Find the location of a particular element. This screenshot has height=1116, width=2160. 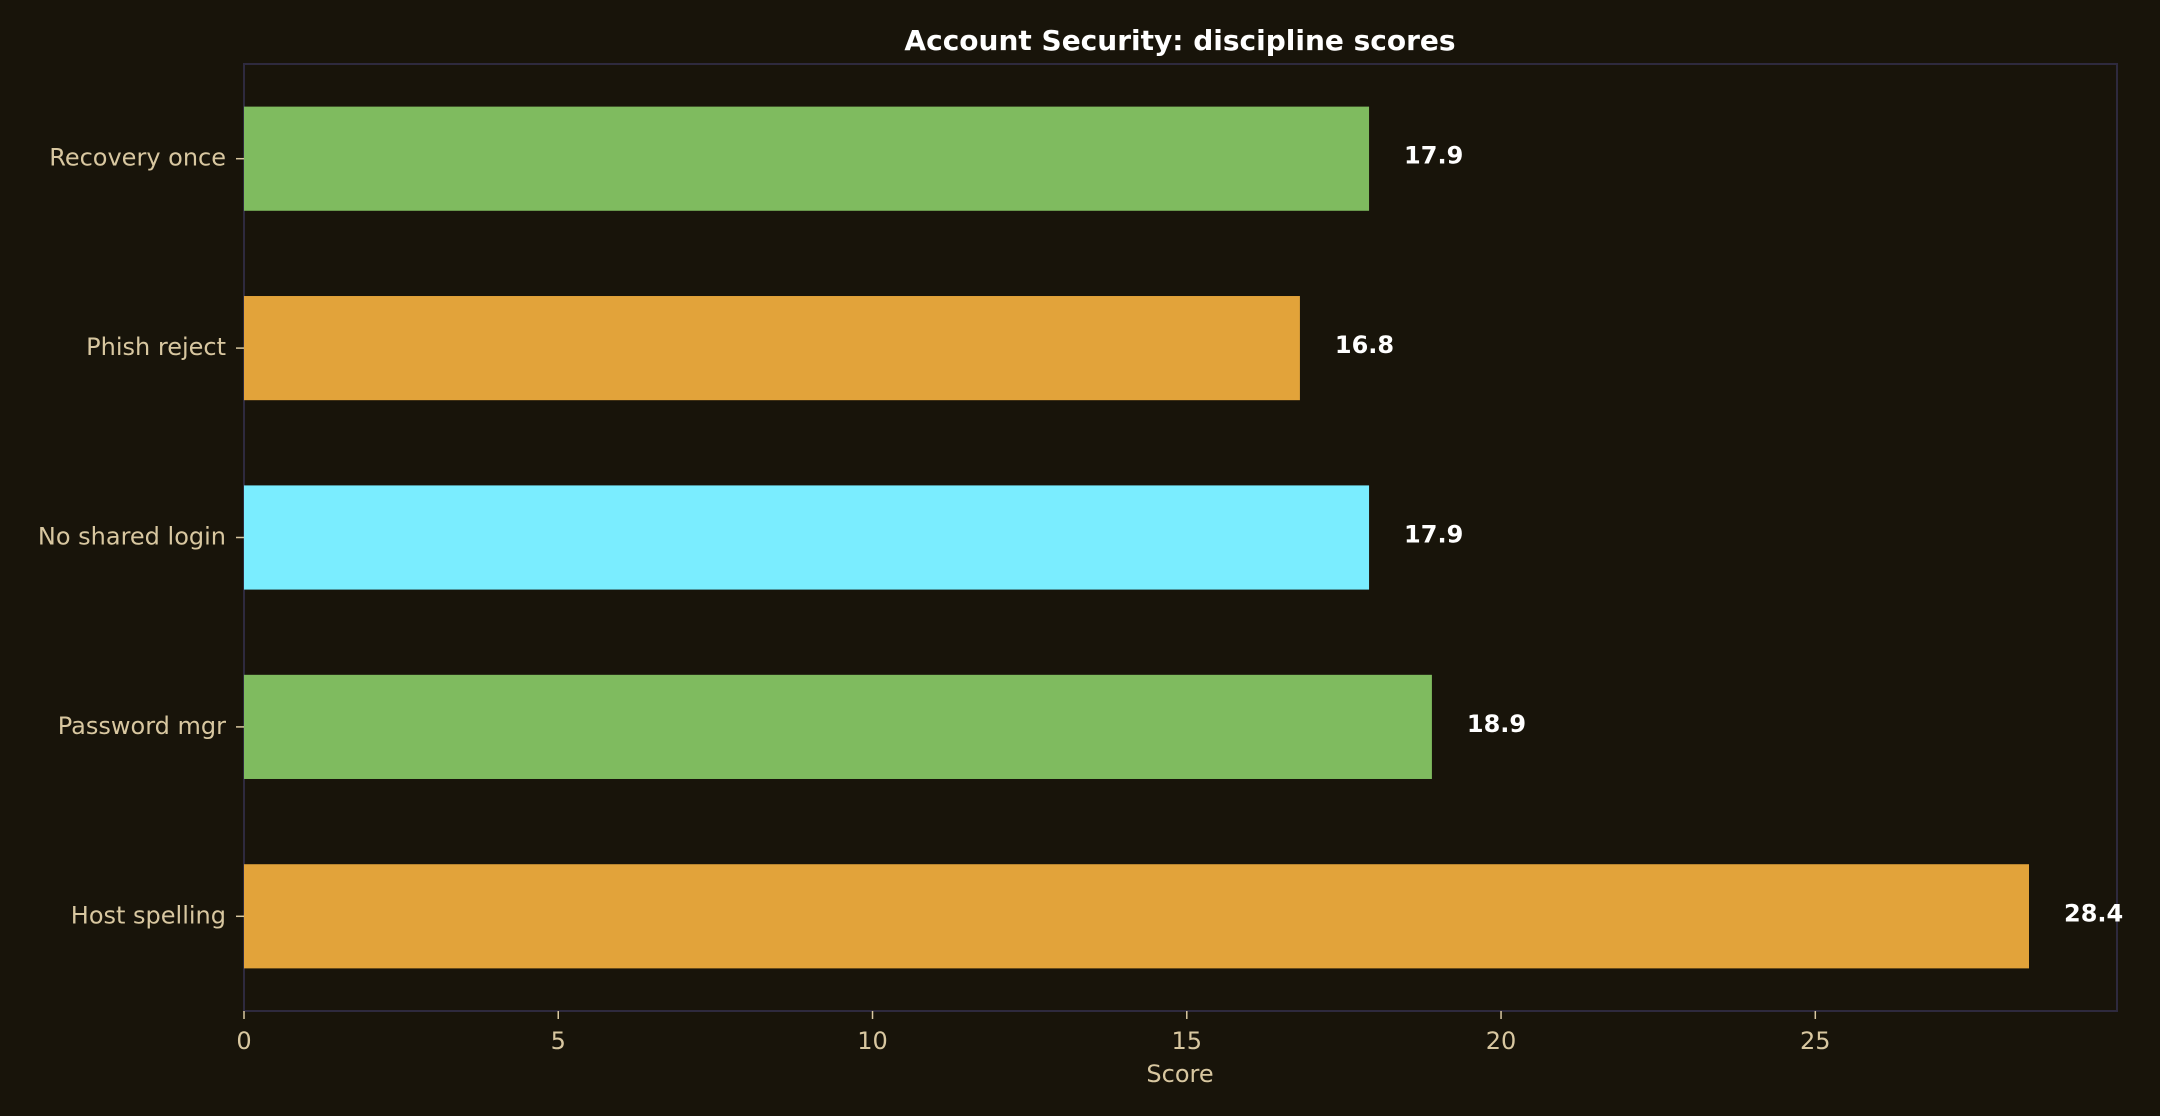

bar-no-shared-login is located at coordinates (807, 537).